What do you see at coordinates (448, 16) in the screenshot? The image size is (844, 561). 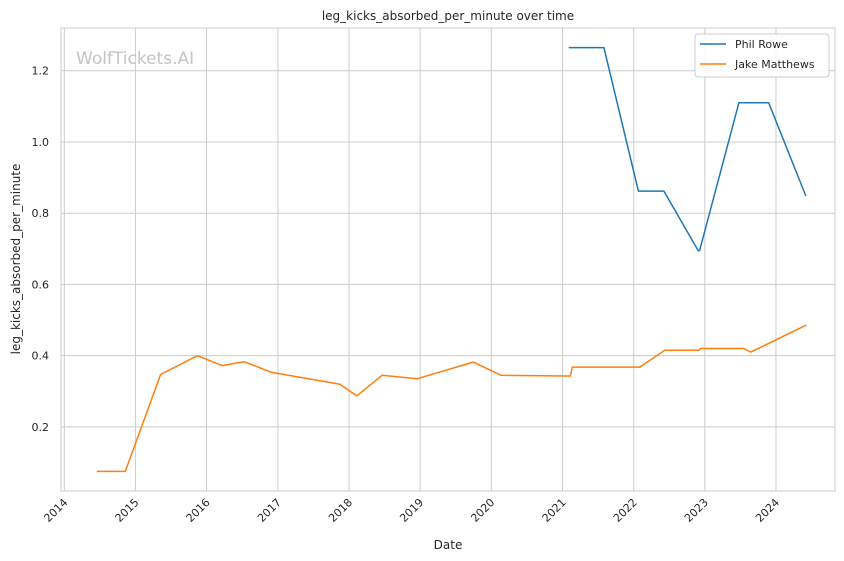 I see `chart-title: leg_kicks_absorbed_per_minute over time` at bounding box center [448, 16].